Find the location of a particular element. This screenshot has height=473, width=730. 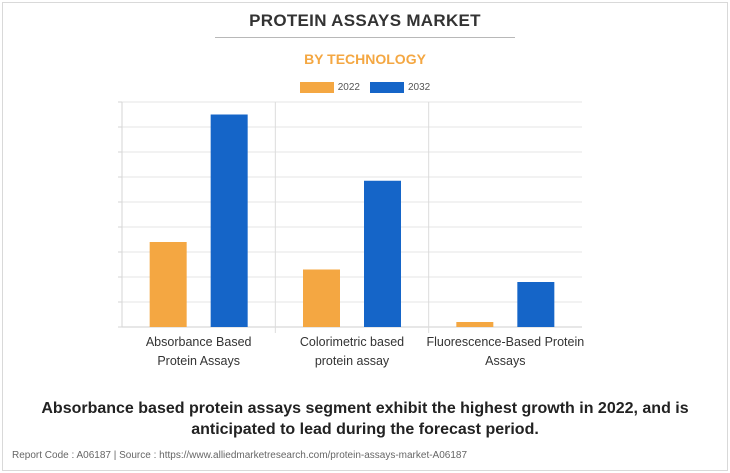

category-label-1-line-2: Protein Assays is located at coordinates (198, 361).